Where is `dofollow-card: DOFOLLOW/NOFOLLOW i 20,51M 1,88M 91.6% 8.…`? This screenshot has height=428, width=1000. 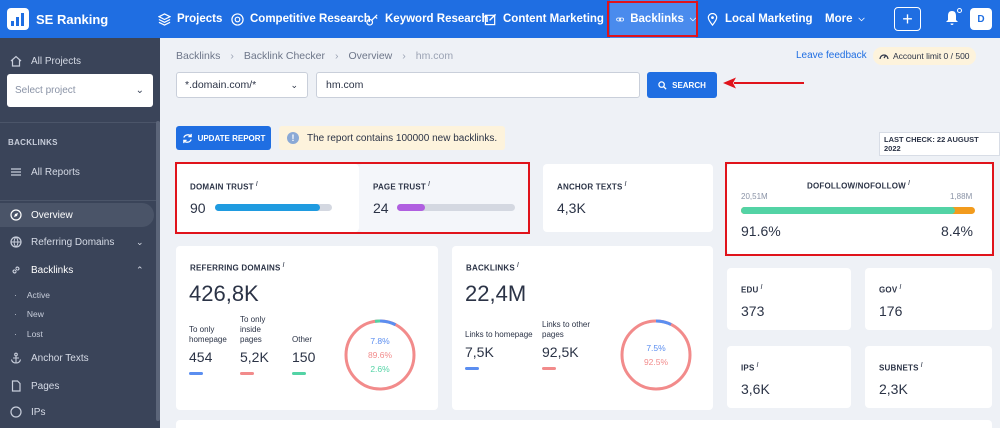
dofollow-card: DOFOLLOW/NOFOLLOW i 20,51M 1,88M 91.6% 8.… is located at coordinates (859, 209).